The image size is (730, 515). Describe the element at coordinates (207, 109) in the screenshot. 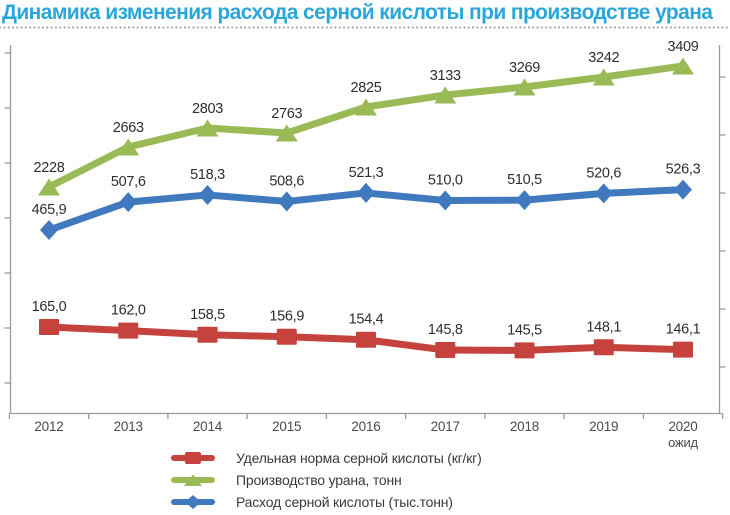

I see `data-label: 2803` at that location.